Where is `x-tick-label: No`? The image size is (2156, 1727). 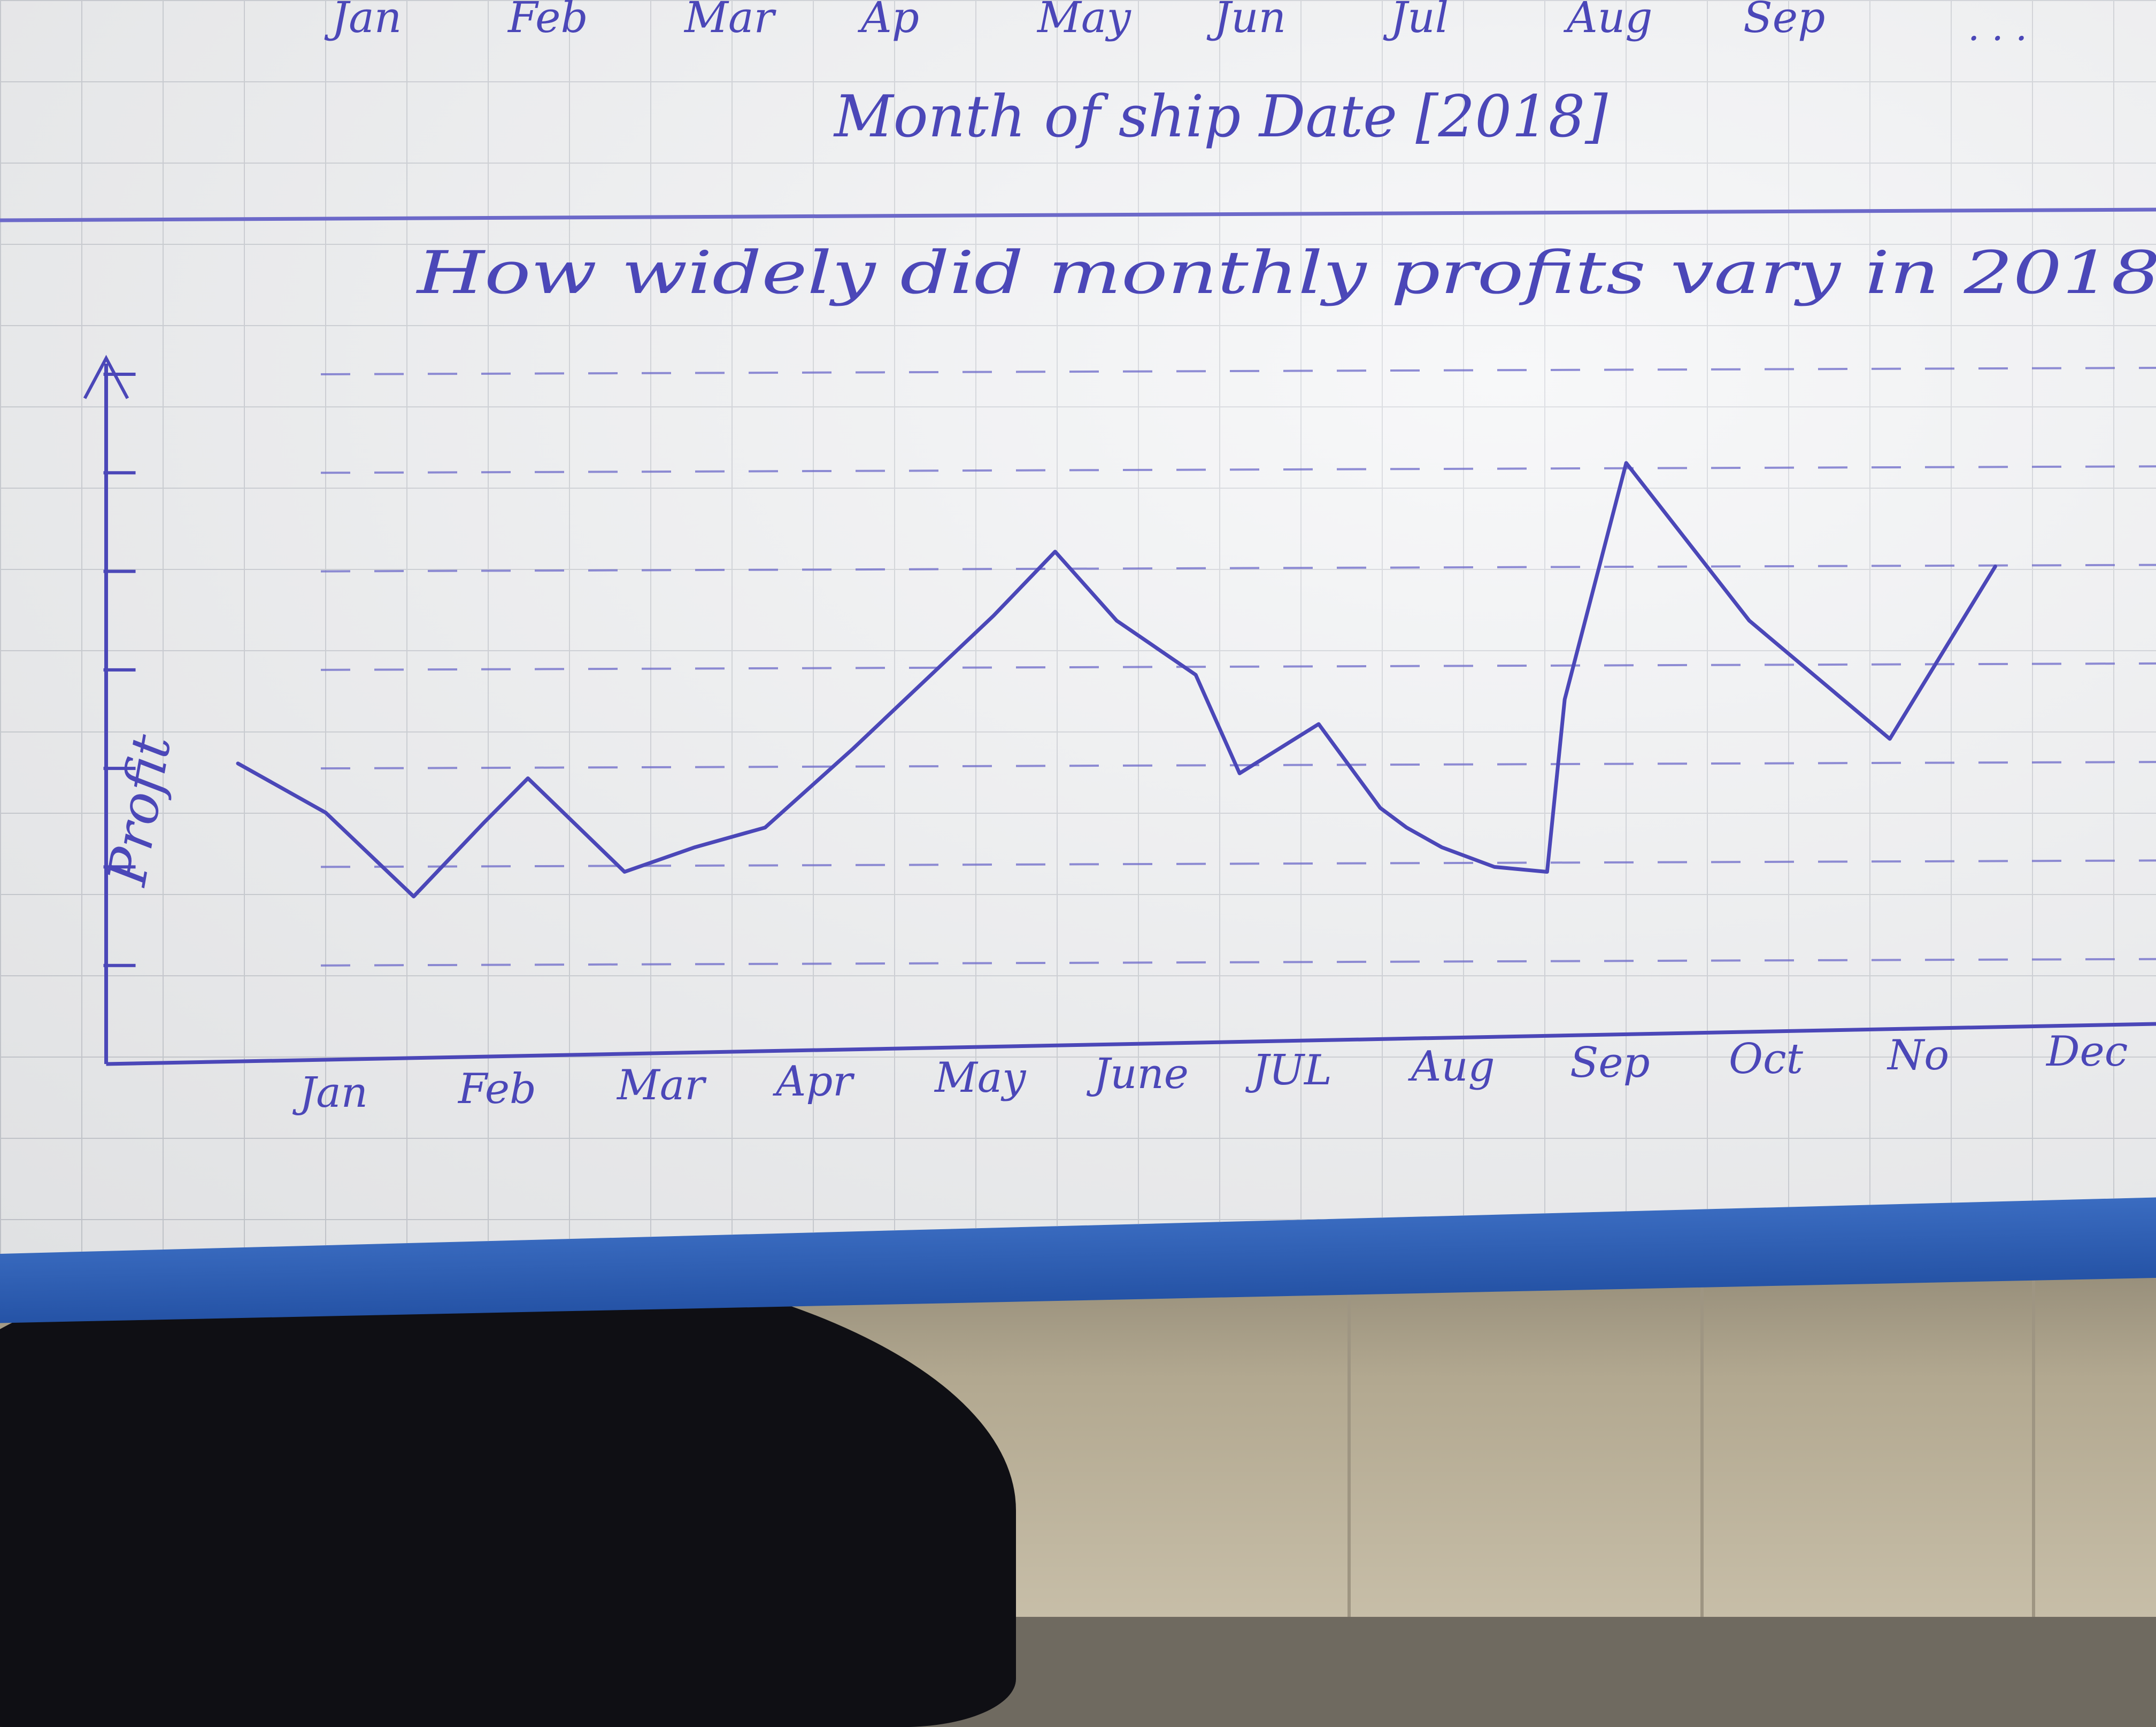
x-tick-label: No is located at coordinates (1917, 1056).